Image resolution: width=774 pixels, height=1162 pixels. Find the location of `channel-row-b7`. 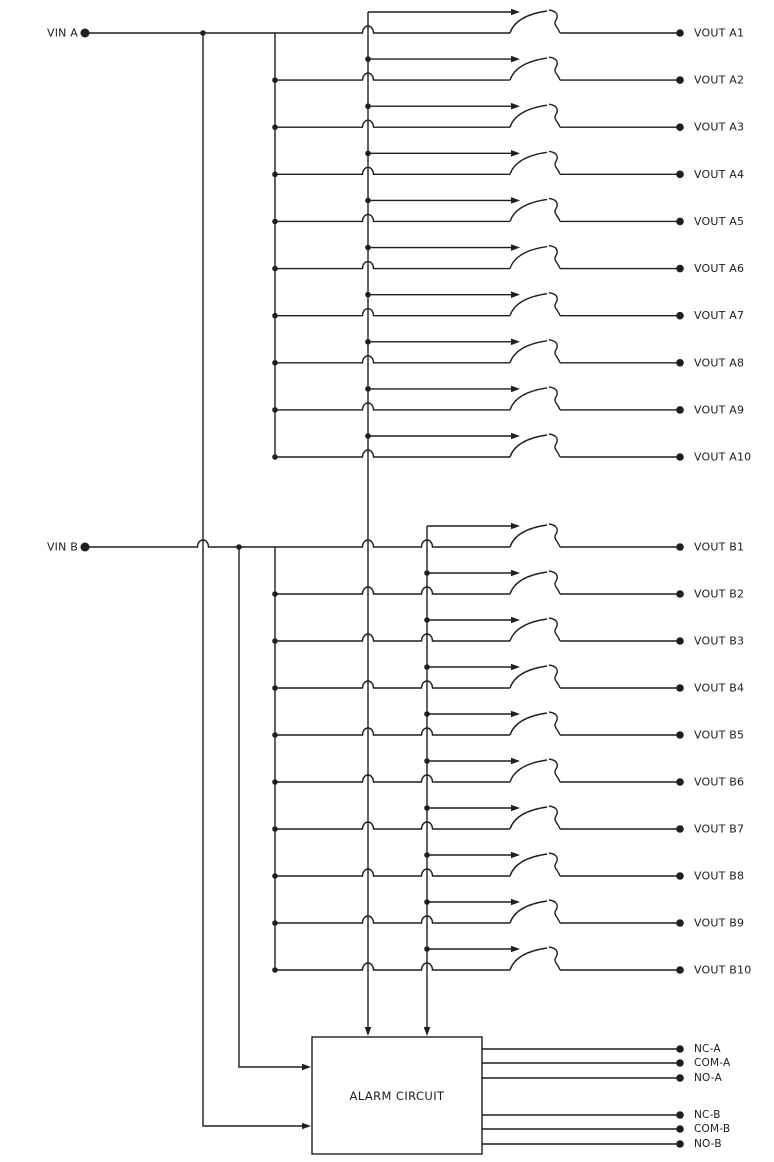

channel-row-b7 is located at coordinates (392, 825).